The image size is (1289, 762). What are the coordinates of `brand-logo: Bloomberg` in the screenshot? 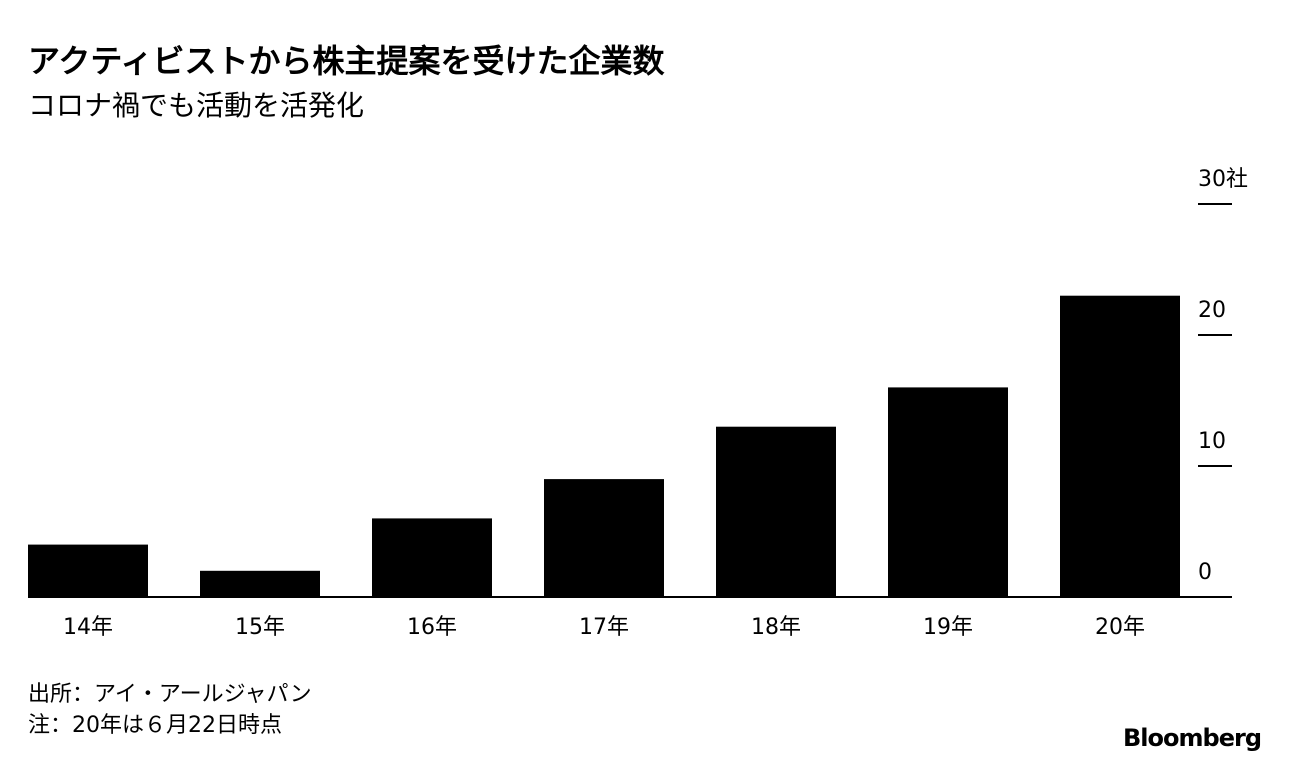 It's located at (1192, 738).